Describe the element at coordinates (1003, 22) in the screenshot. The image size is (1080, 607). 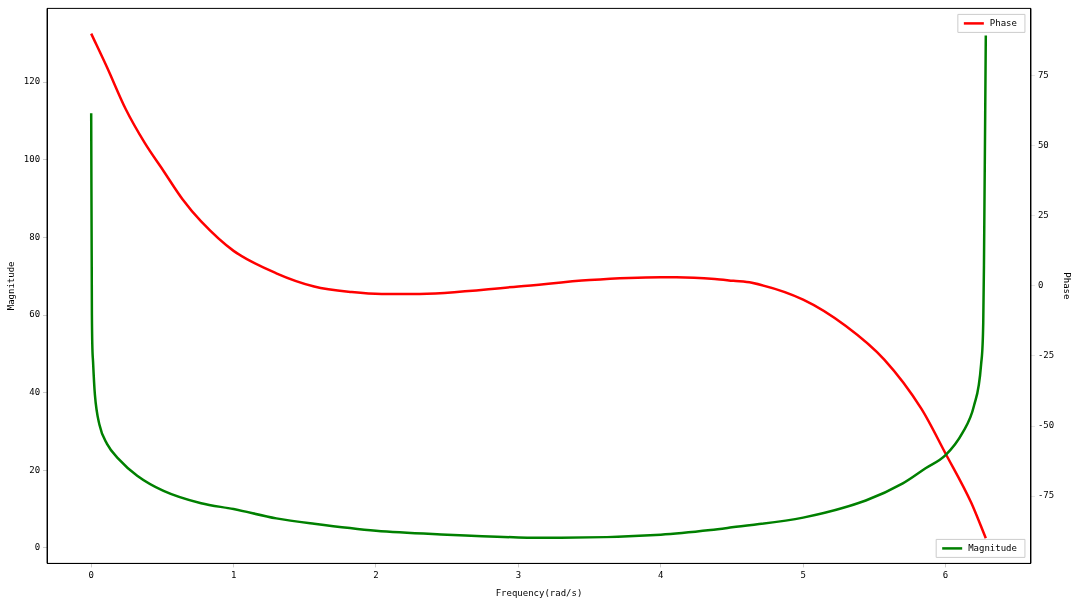
I see `legend-label: Phase` at that location.